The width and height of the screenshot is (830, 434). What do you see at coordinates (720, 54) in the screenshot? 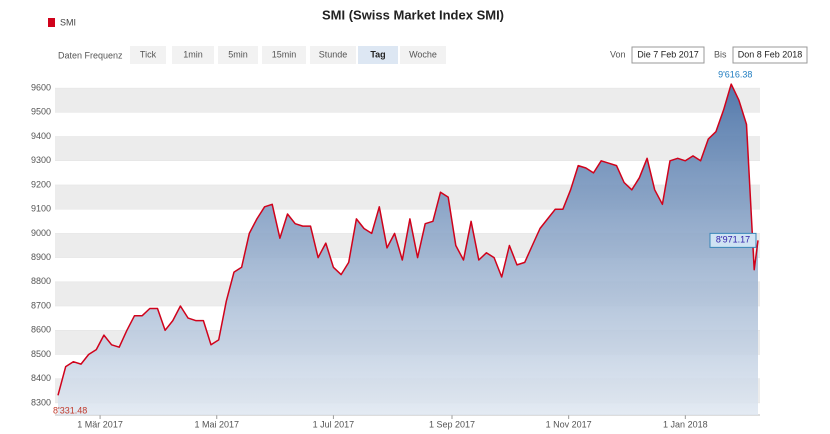
I see `to-label: Bis` at bounding box center [720, 54].